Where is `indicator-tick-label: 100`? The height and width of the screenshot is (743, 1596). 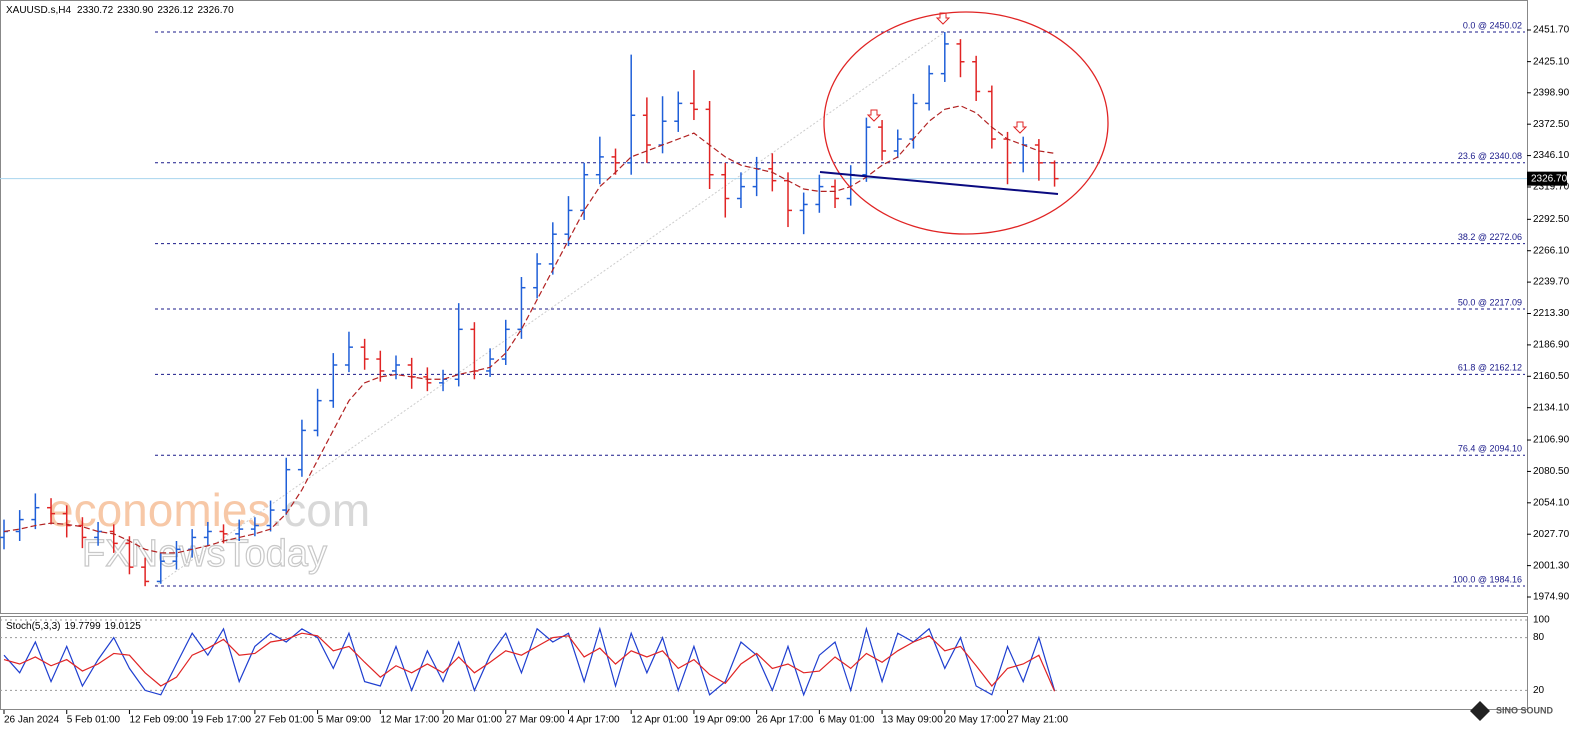 indicator-tick-label: 100 is located at coordinates (1541, 620).